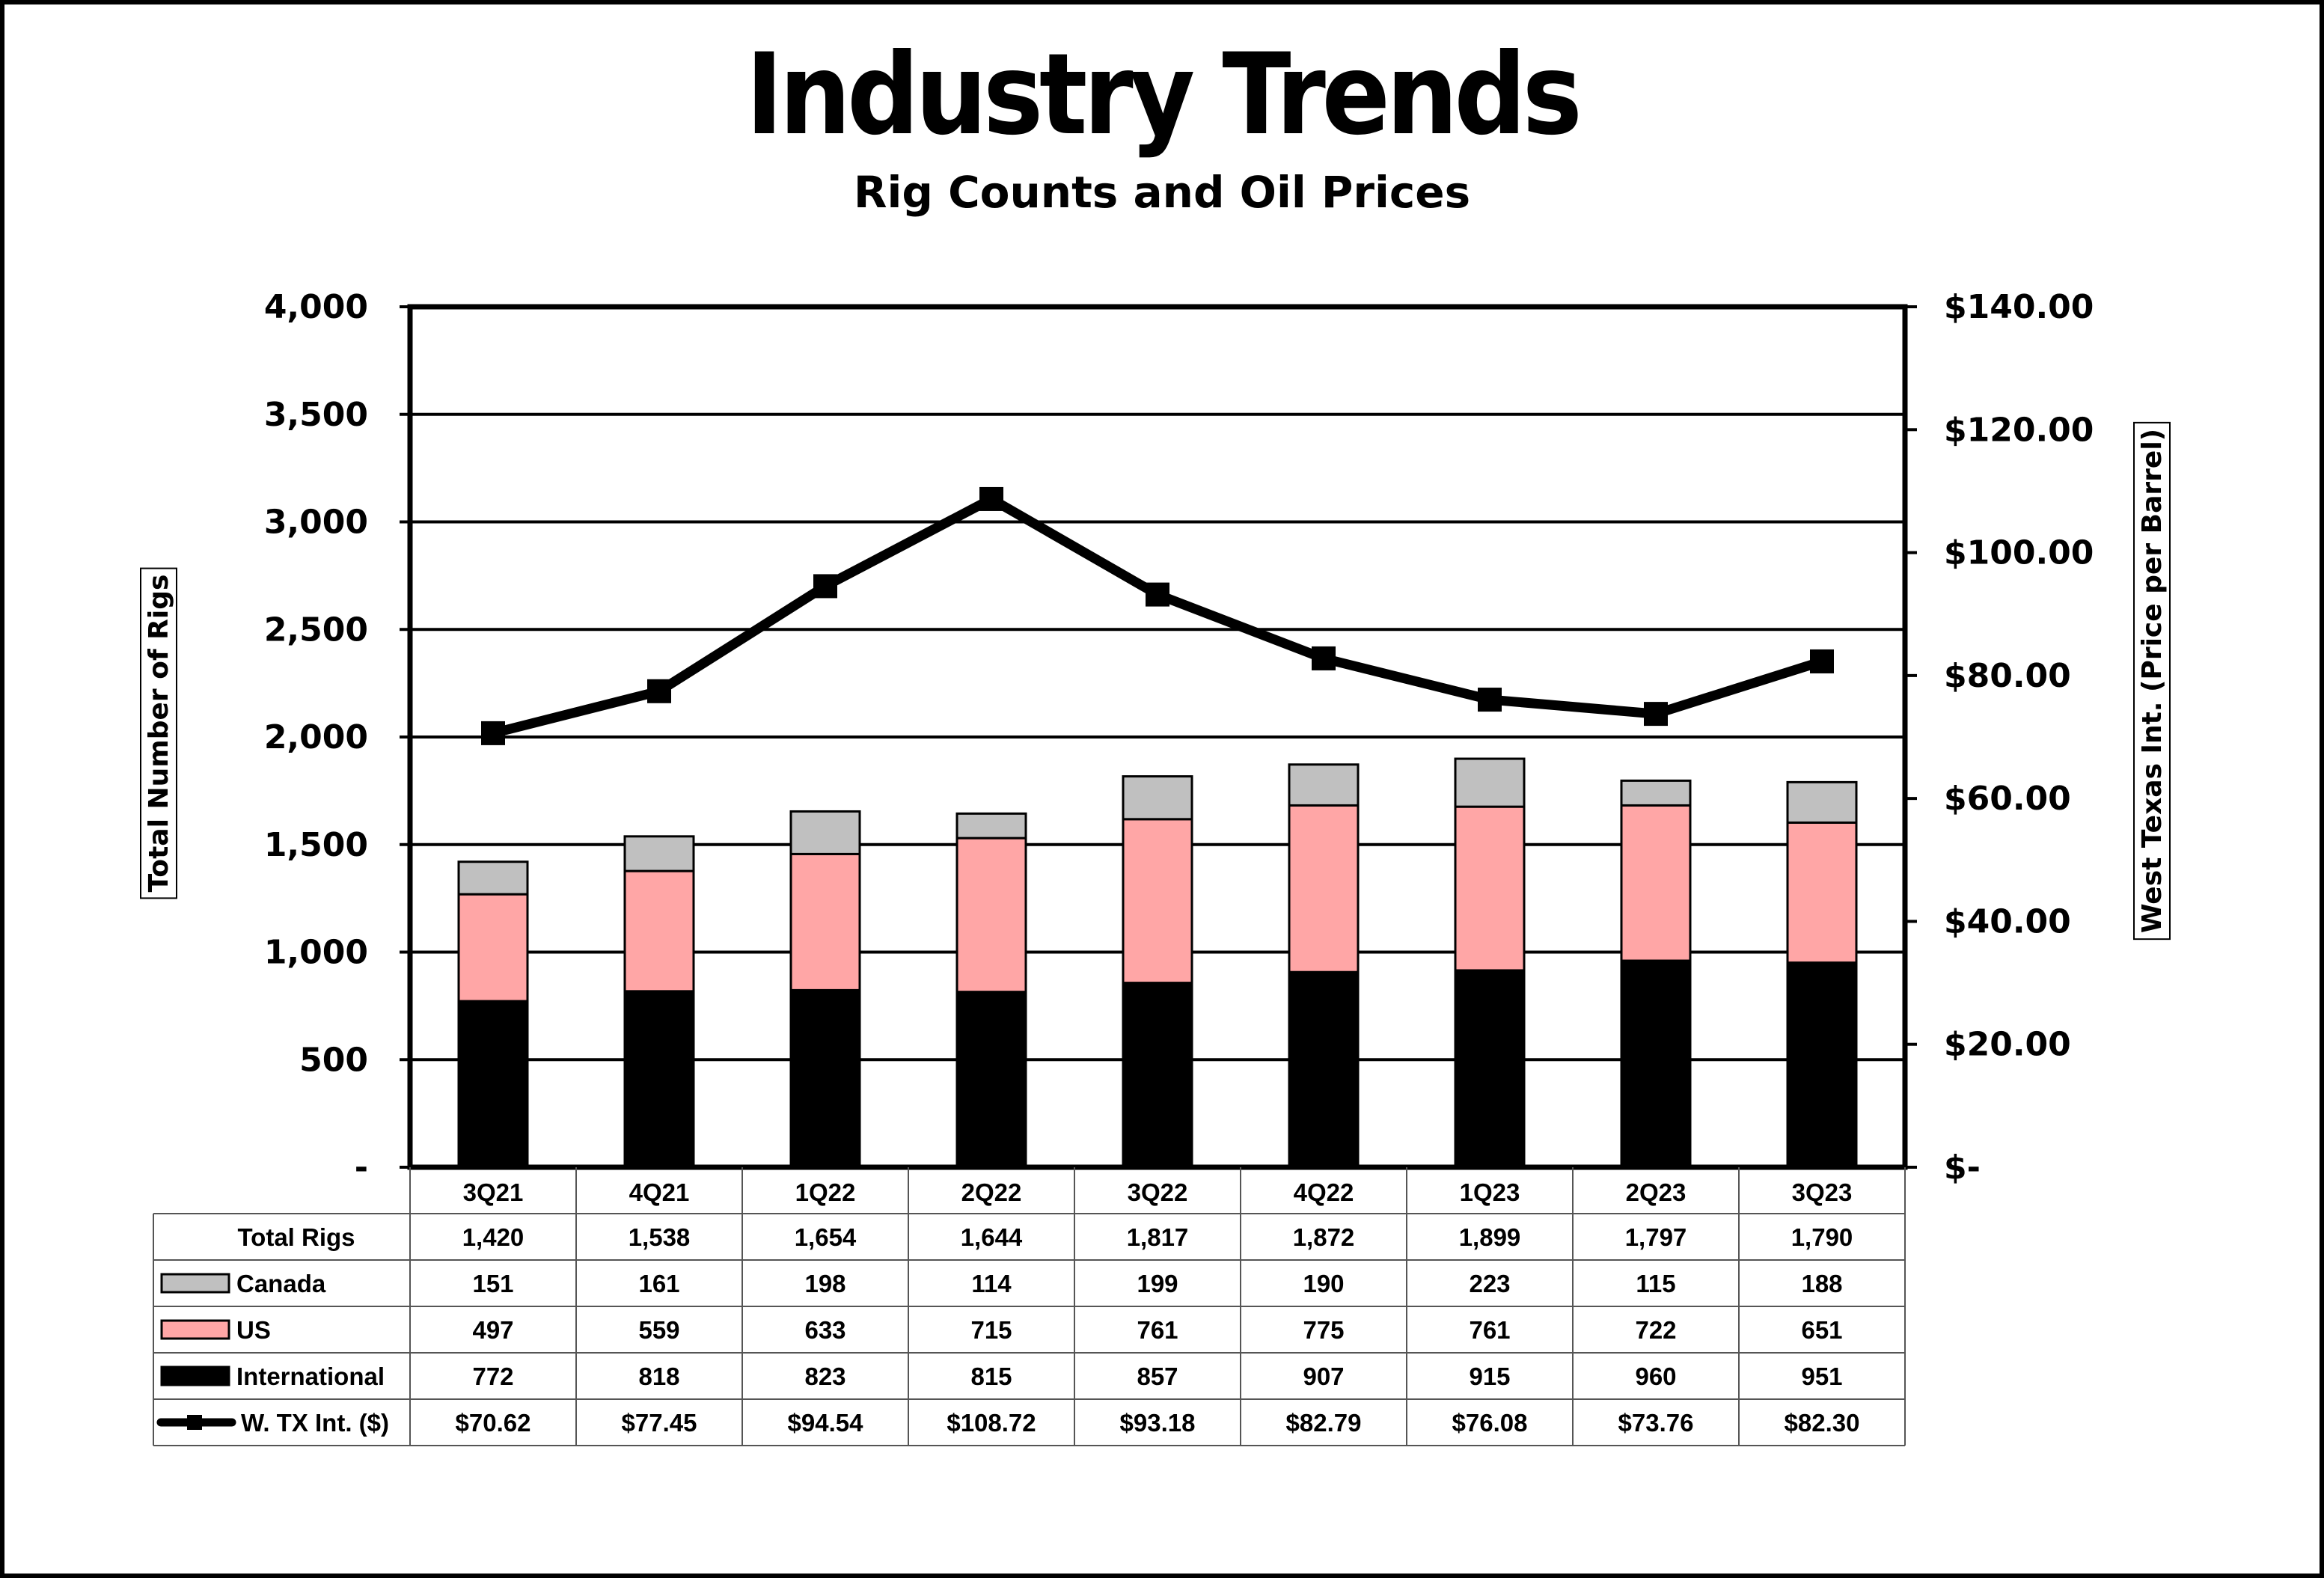 The width and height of the screenshot is (2324, 1578). Describe the element at coordinates (825, 1192) in the screenshot. I see `category-label-1q22: 1Q22` at that location.